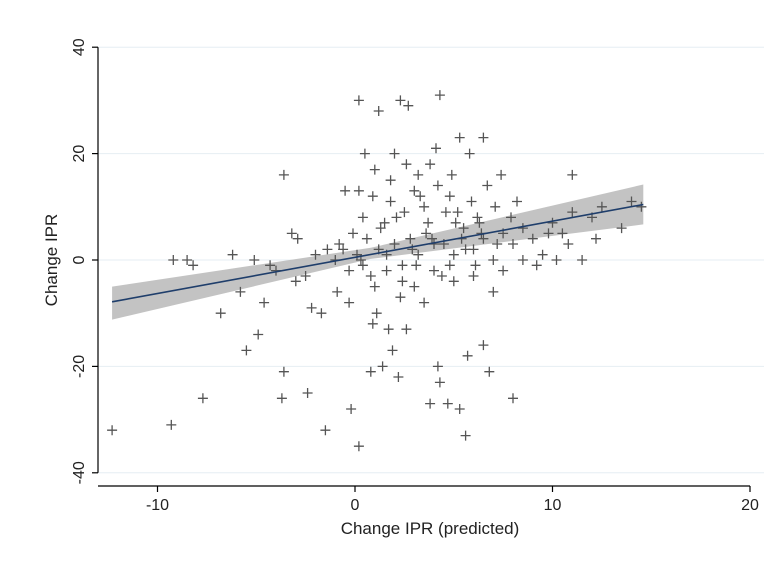 Image resolution: width=784 pixels, height=576 pixels. What do you see at coordinates (355, 505) in the screenshot?
I see `x-tick-label-0: 0` at bounding box center [355, 505].